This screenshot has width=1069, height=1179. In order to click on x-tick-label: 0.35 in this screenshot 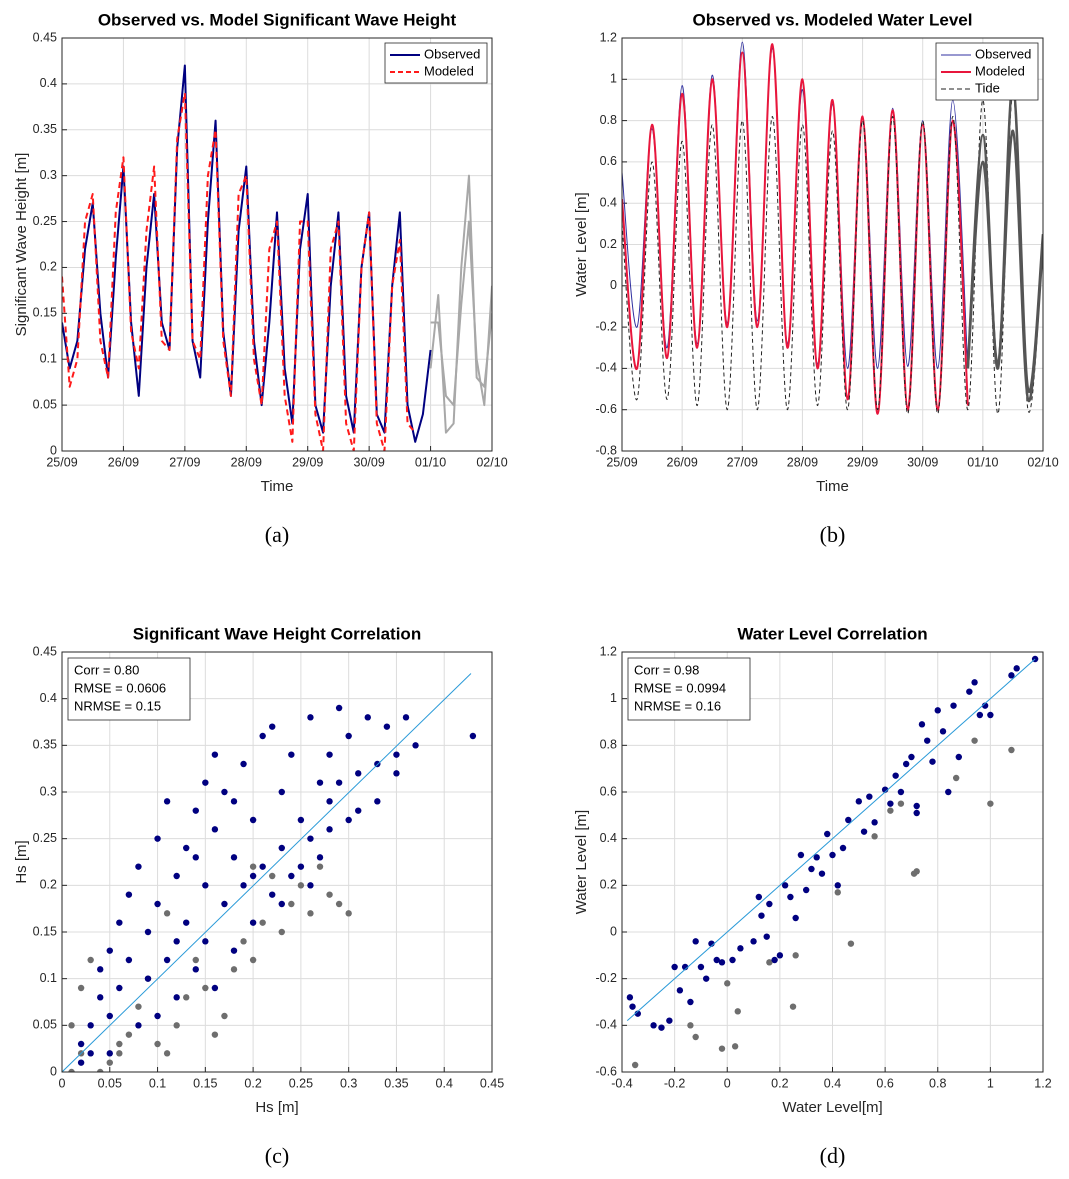, I will do `click(396, 1083)`.